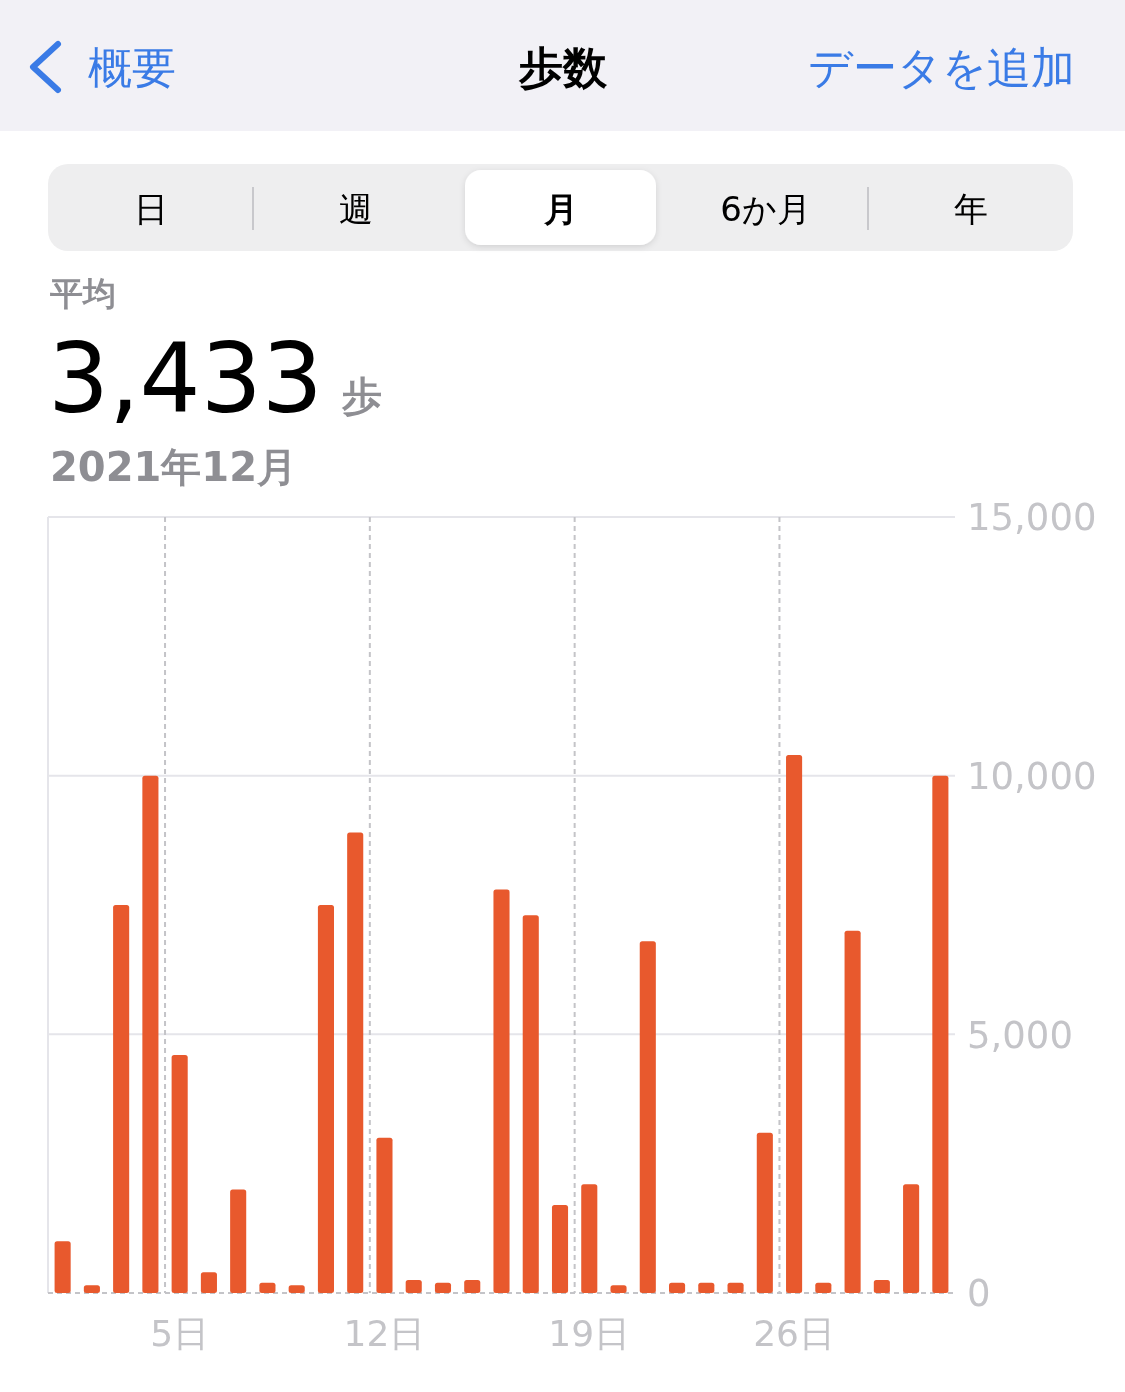 This screenshot has width=1125, height=1392. Describe the element at coordinates (384, 1333) in the screenshot. I see `x-tick-label: 12日` at that location.